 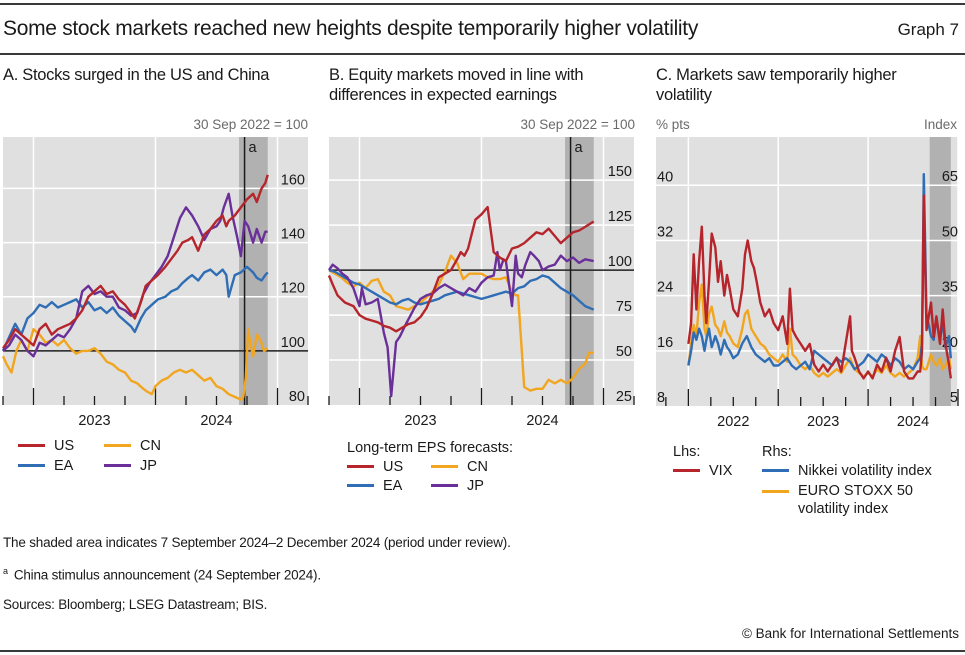 I want to click on copyright: © Bank for International Settlements, so click(x=850, y=633).